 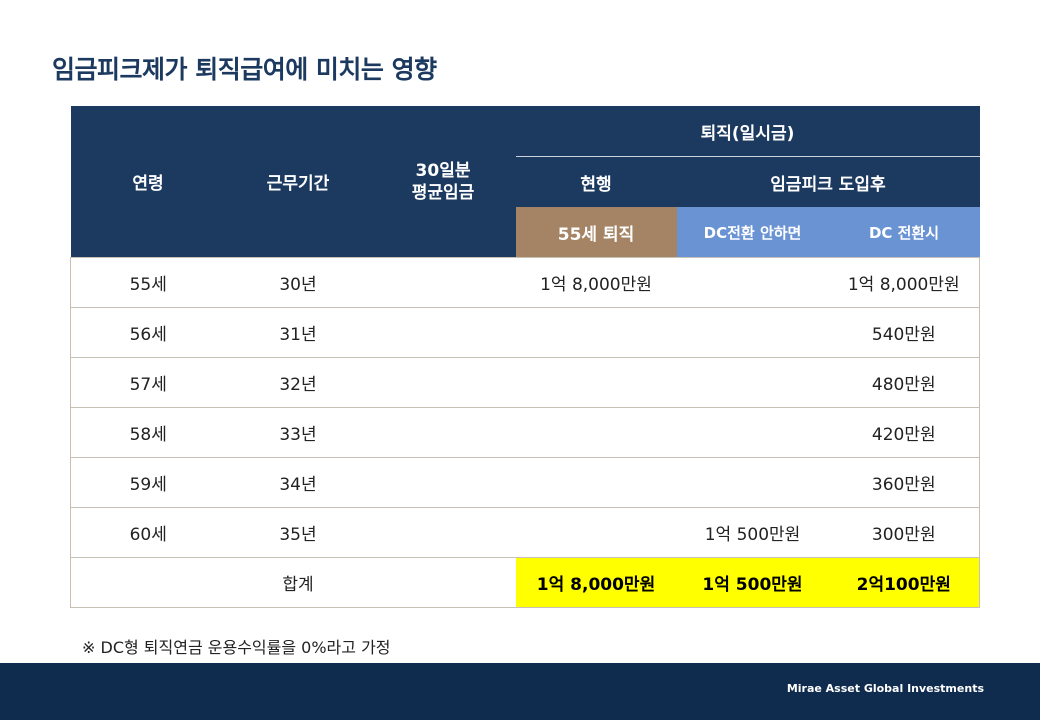 I want to click on total-no-dc: 1억 500만원, so click(x=752, y=582).